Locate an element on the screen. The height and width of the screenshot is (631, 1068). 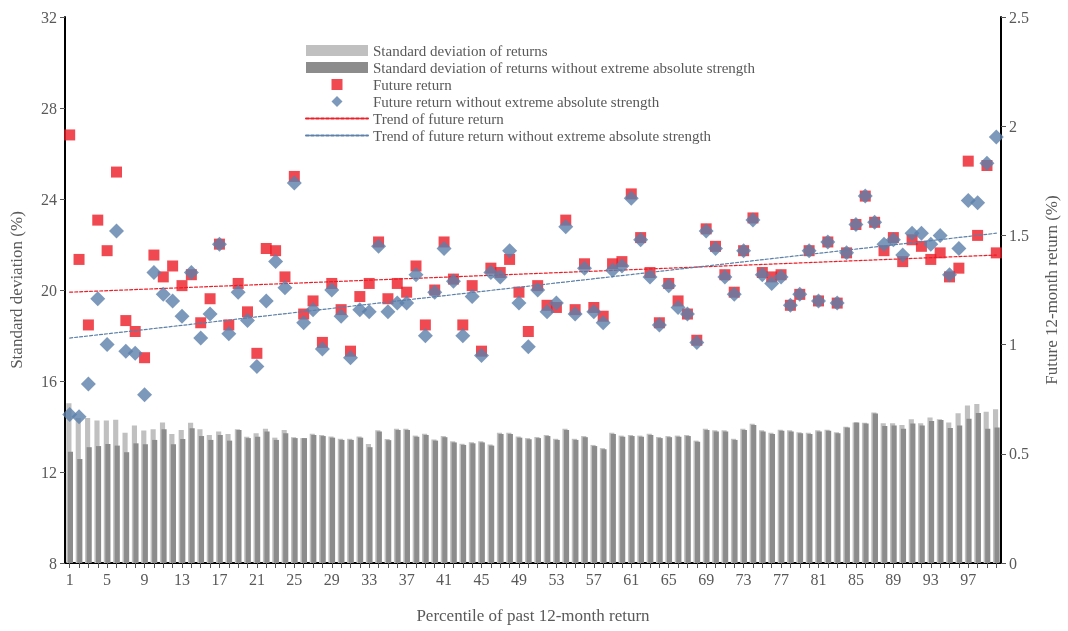
y2-tick-label: 2 is located at coordinates (1013, 126).